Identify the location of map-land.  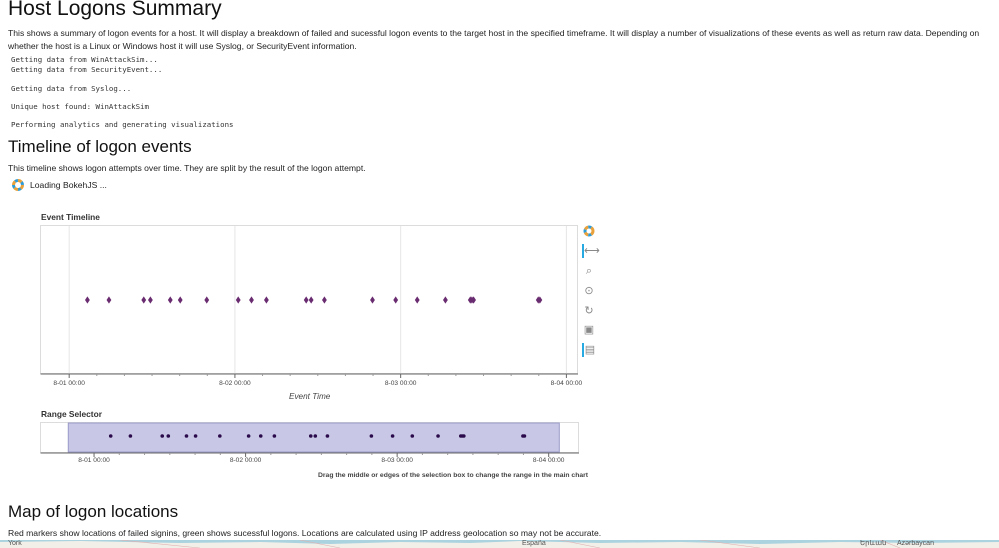
(499, 544).